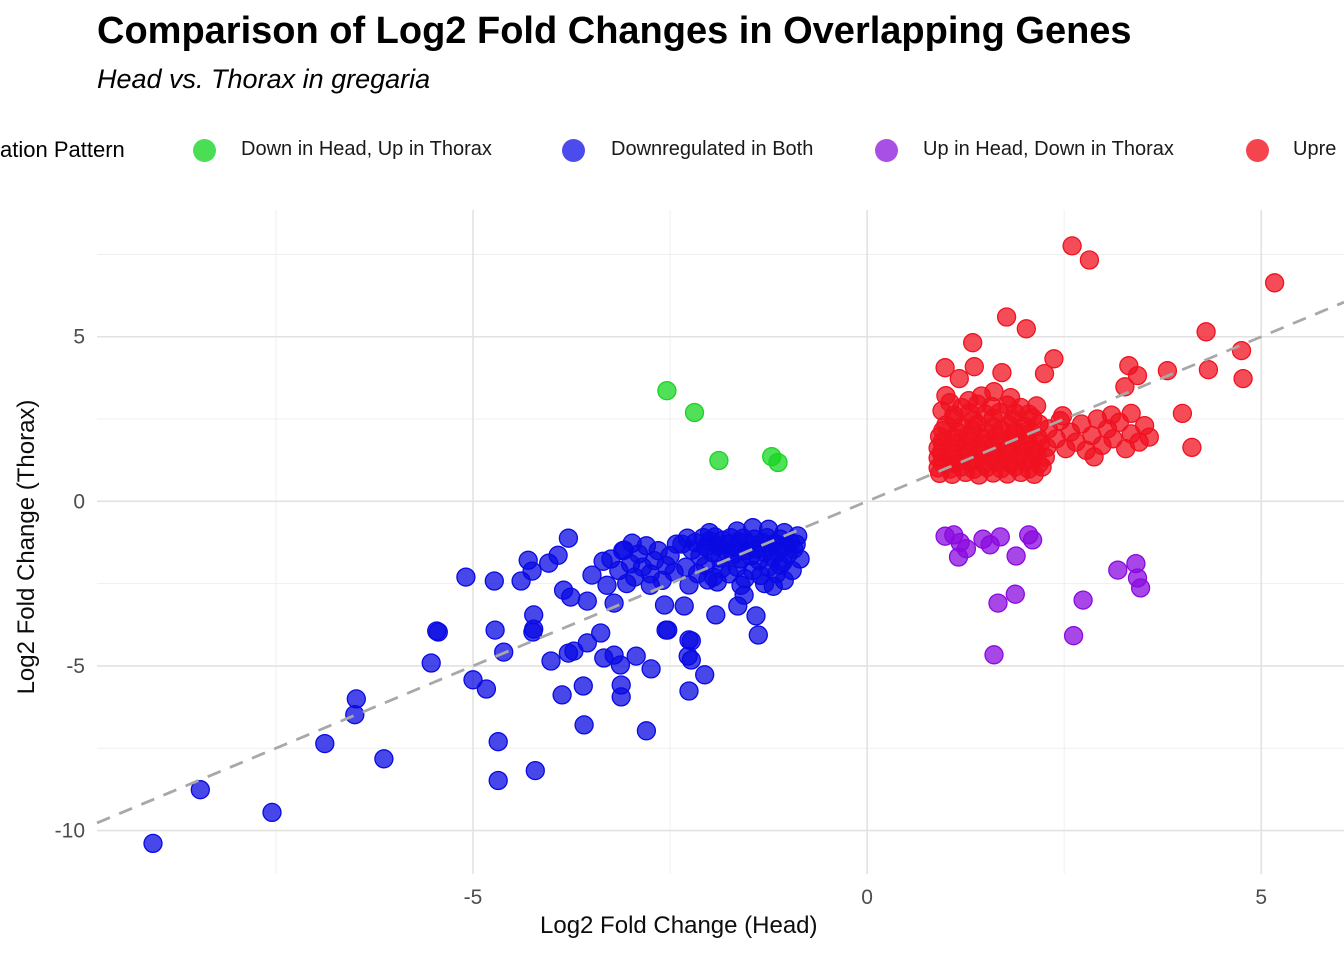 Image resolution: width=1344 pixels, height=960 pixels. I want to click on legend-label-upregulated: Upre, so click(1315, 149).